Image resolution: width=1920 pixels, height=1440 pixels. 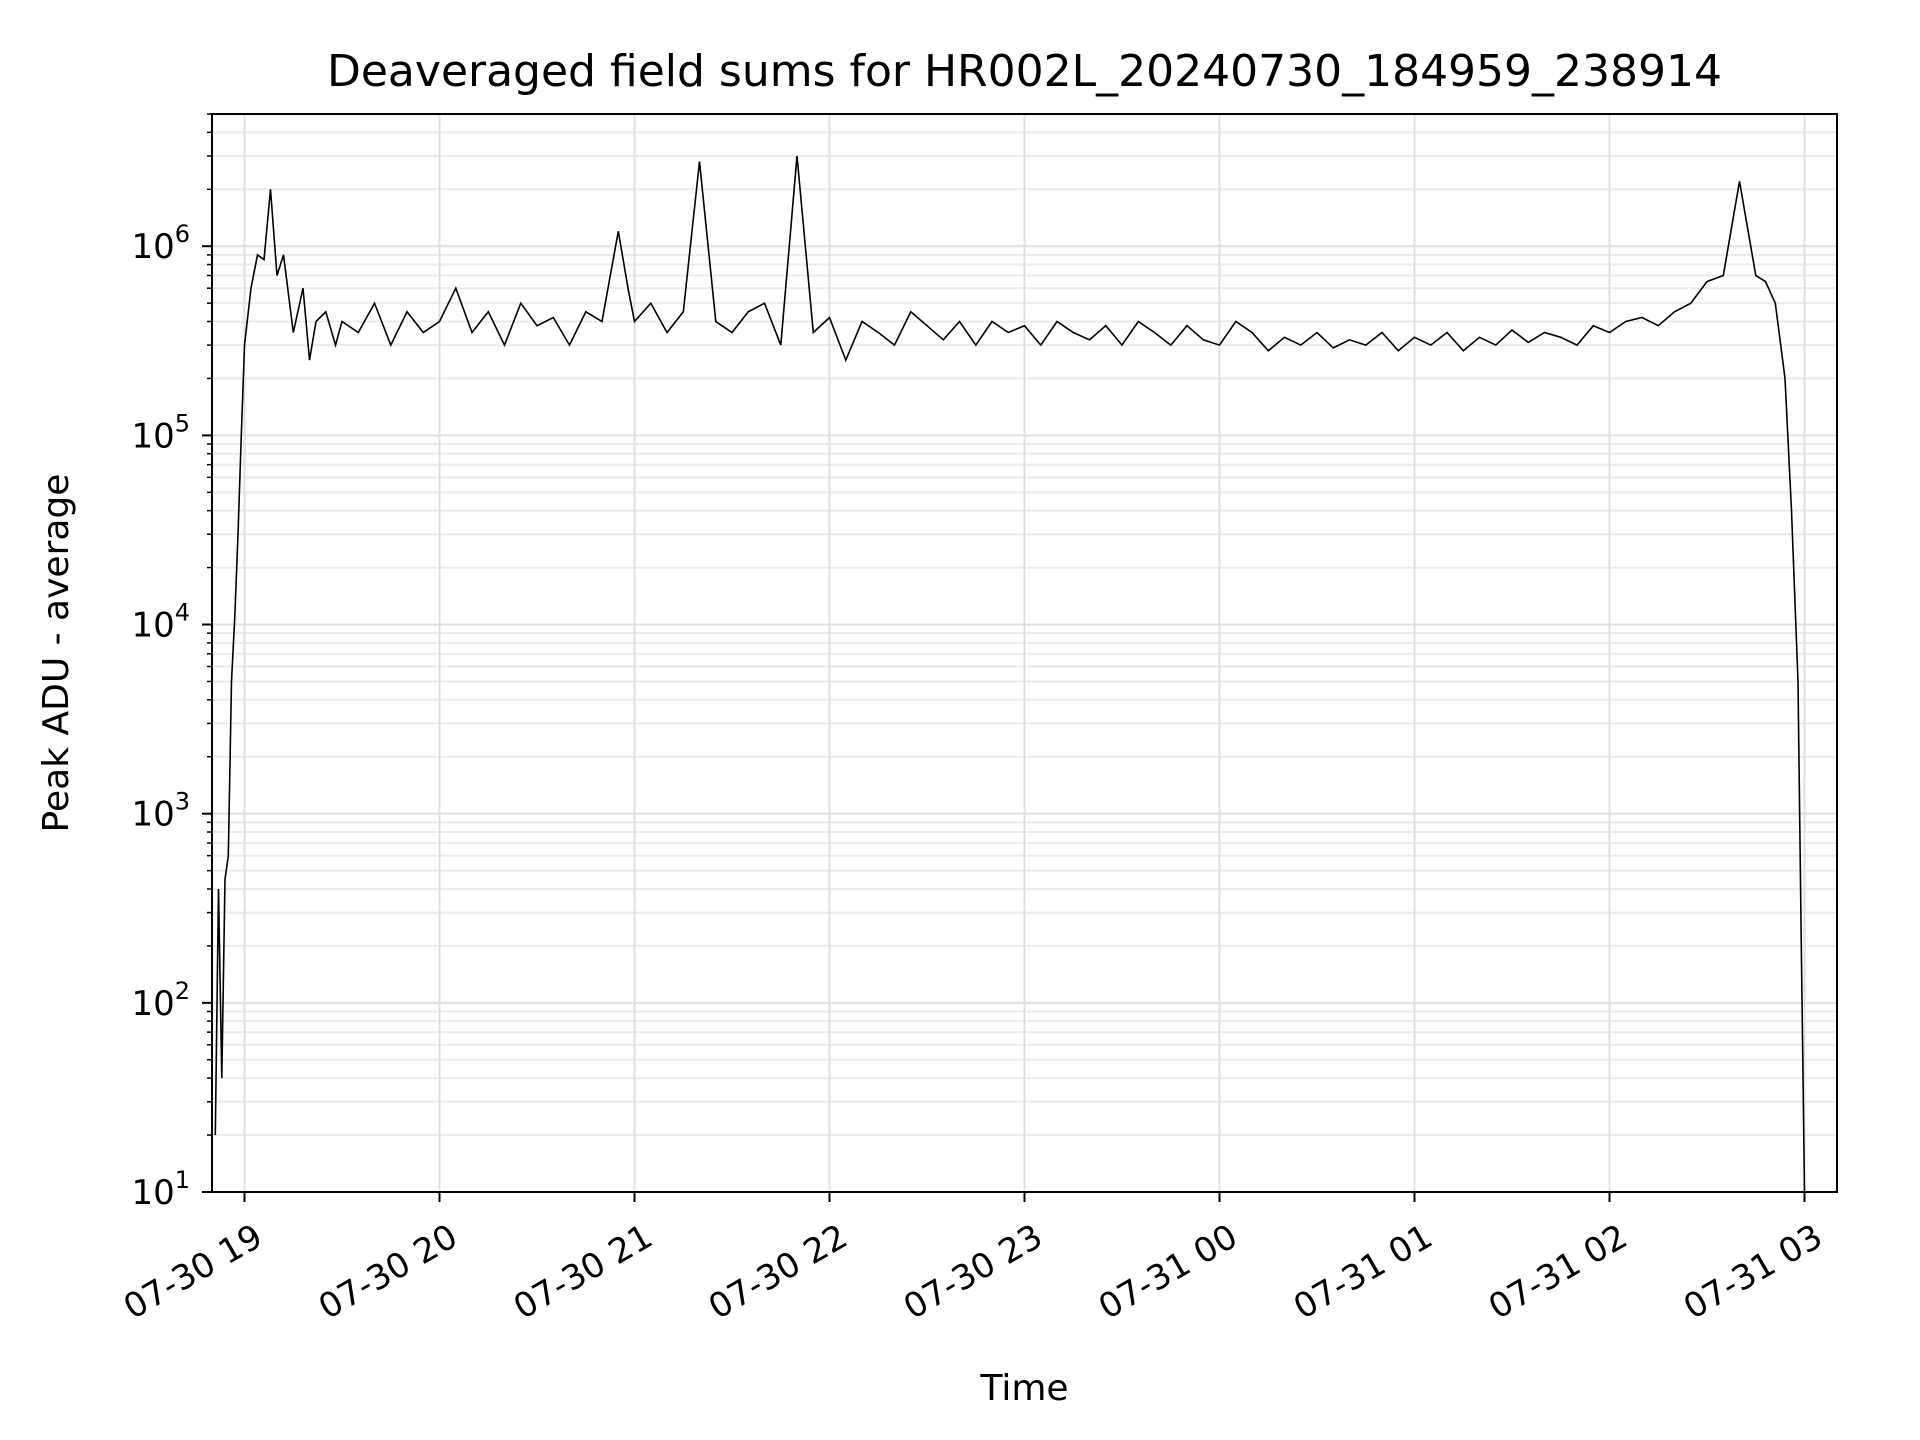 I want to click on y-axis: 10¹ 10² 10³ 10⁴ 10⁵ 10⁶, so click(x=171, y=663).